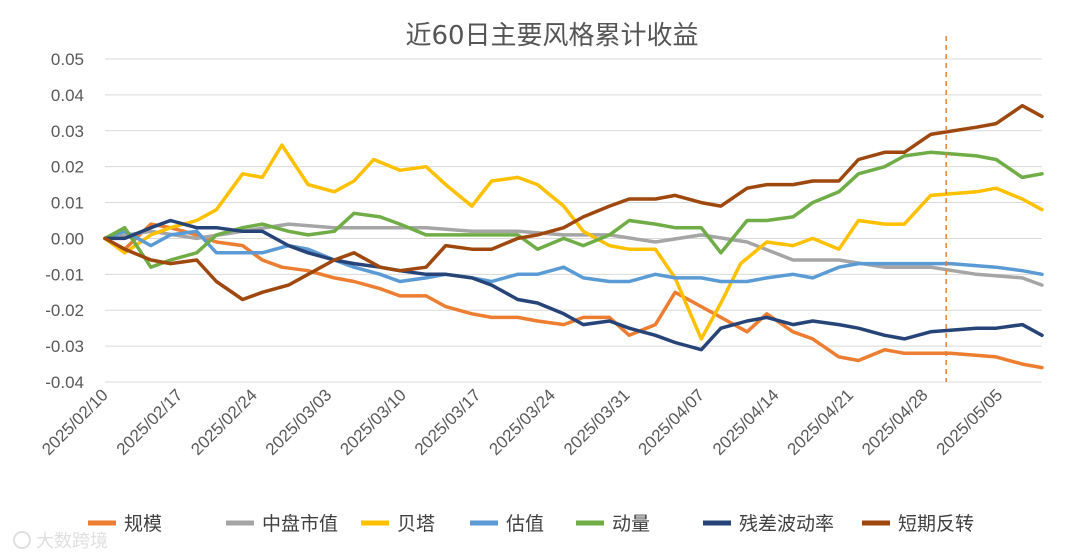 The image size is (1080, 558). What do you see at coordinates (746, 422) in the screenshot?
I see `x-tick-label: 2025/04/14` at bounding box center [746, 422].